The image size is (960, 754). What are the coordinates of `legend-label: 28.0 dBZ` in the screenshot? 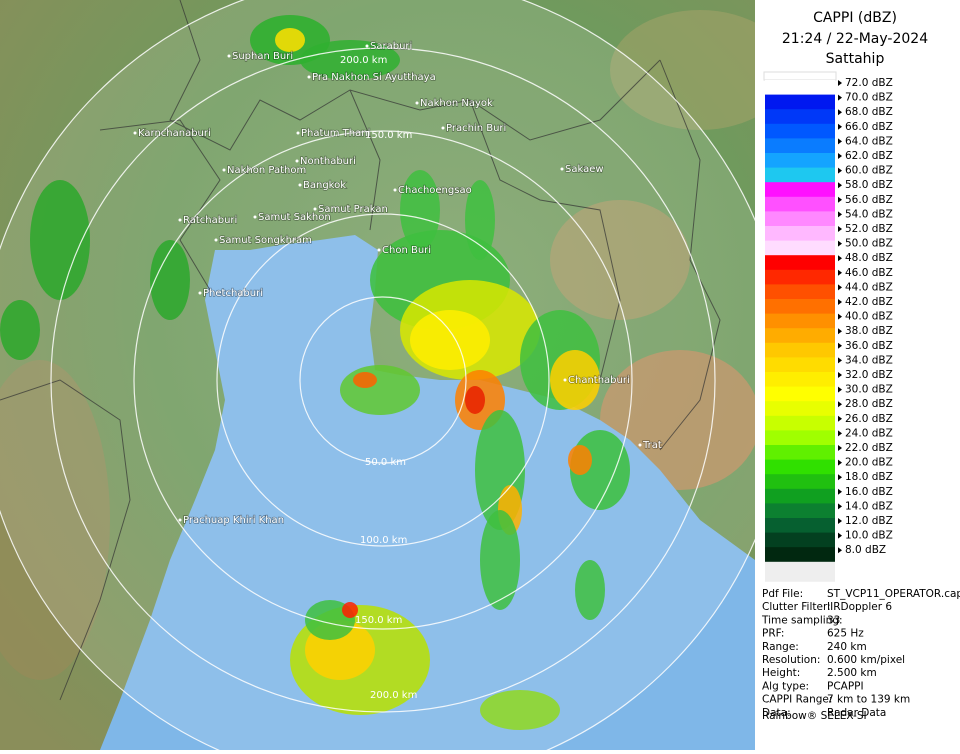 It's located at (869, 404).